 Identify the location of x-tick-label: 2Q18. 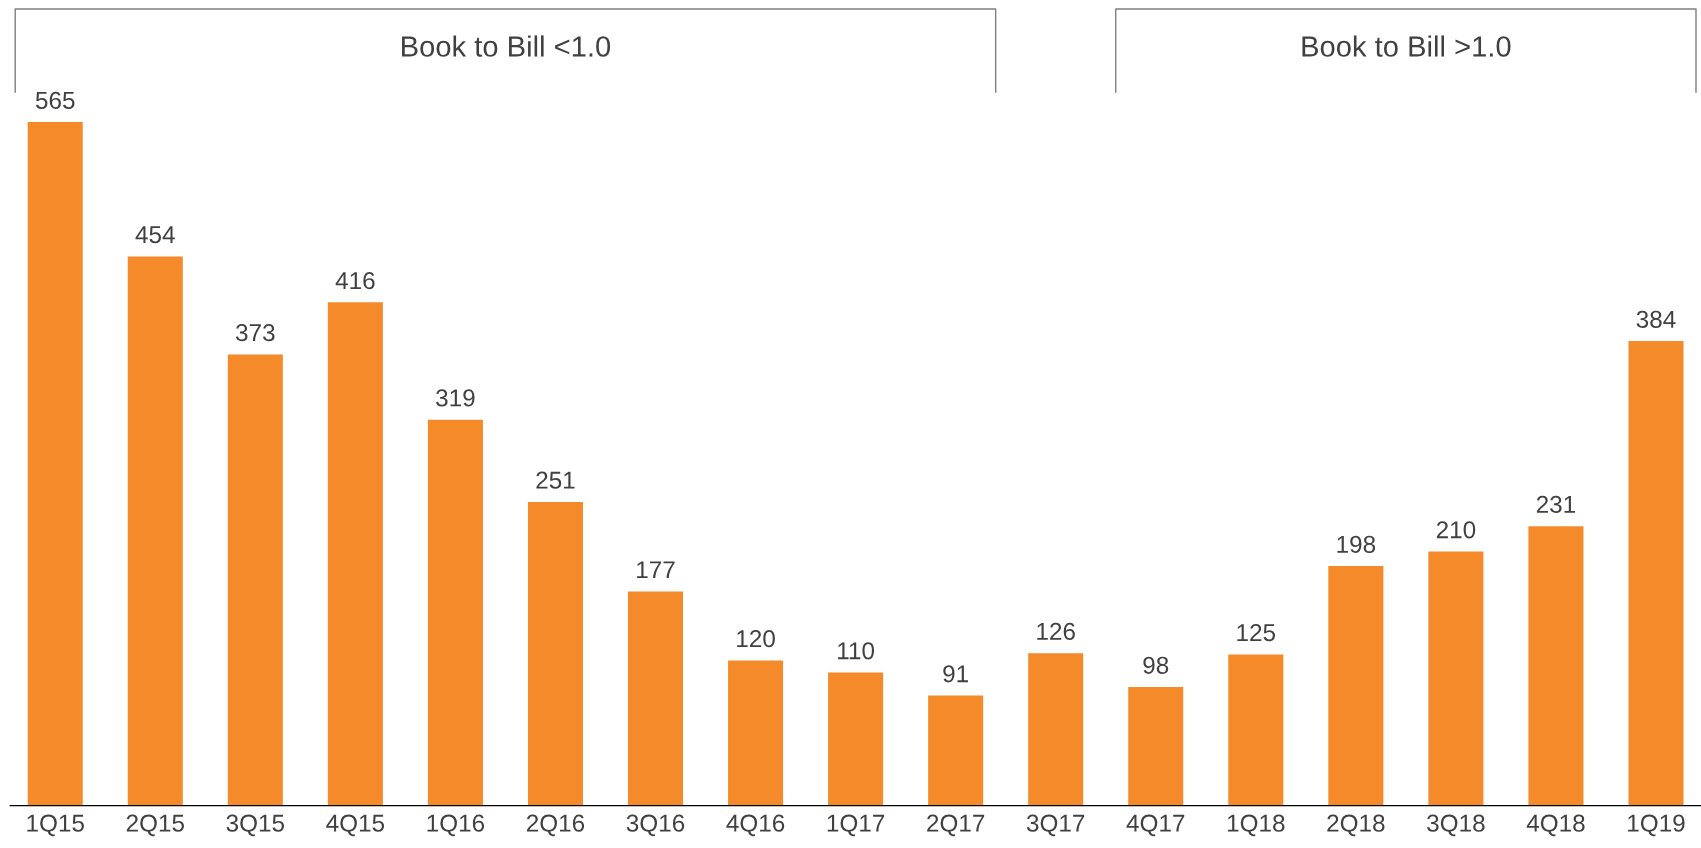
(1356, 825).